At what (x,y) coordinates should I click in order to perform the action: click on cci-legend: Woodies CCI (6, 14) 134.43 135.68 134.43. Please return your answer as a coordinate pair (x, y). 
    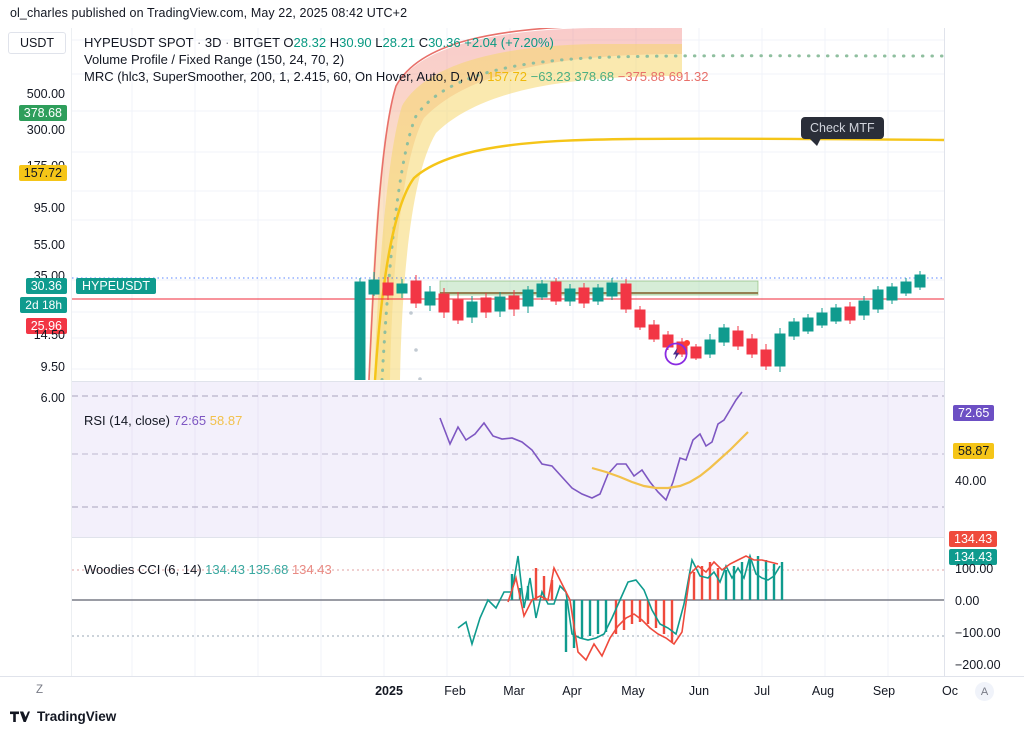
    Looking at the image, I should click on (208, 569).